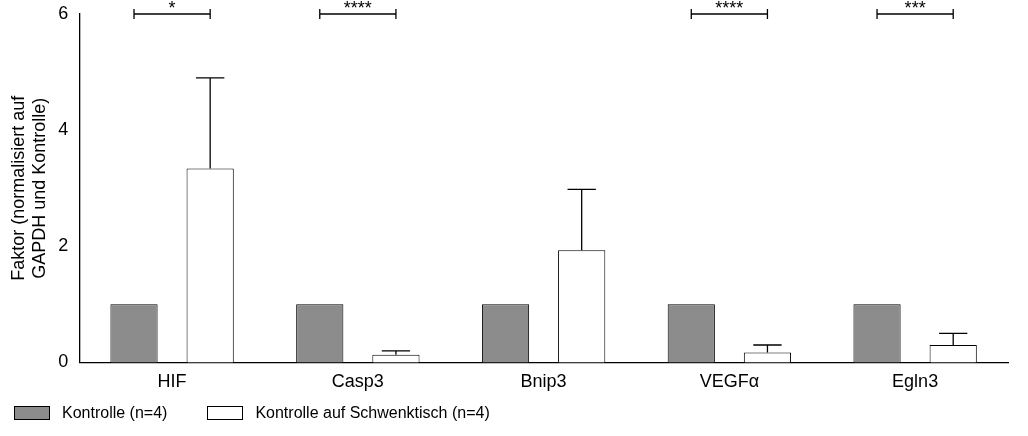 The image size is (1028, 436). Describe the element at coordinates (63, 361) in the screenshot. I see `y-tick-label: 0` at that location.